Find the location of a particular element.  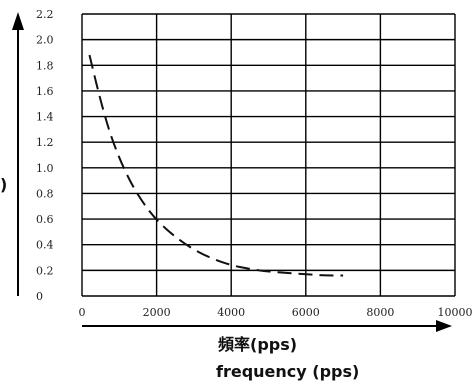

y-tick-label: 1.4 is located at coordinates (45, 117).